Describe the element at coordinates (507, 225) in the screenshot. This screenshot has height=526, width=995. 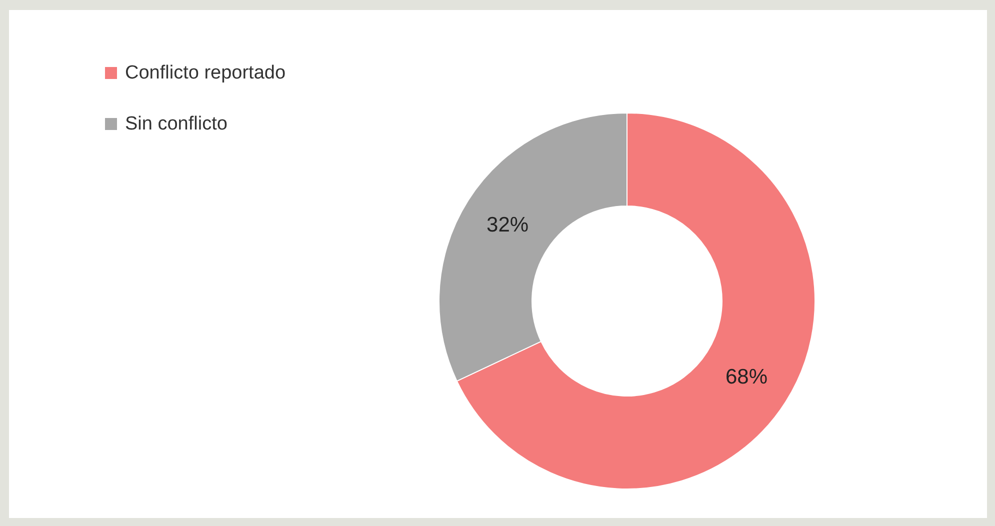
I see `data-label: 32%` at that location.